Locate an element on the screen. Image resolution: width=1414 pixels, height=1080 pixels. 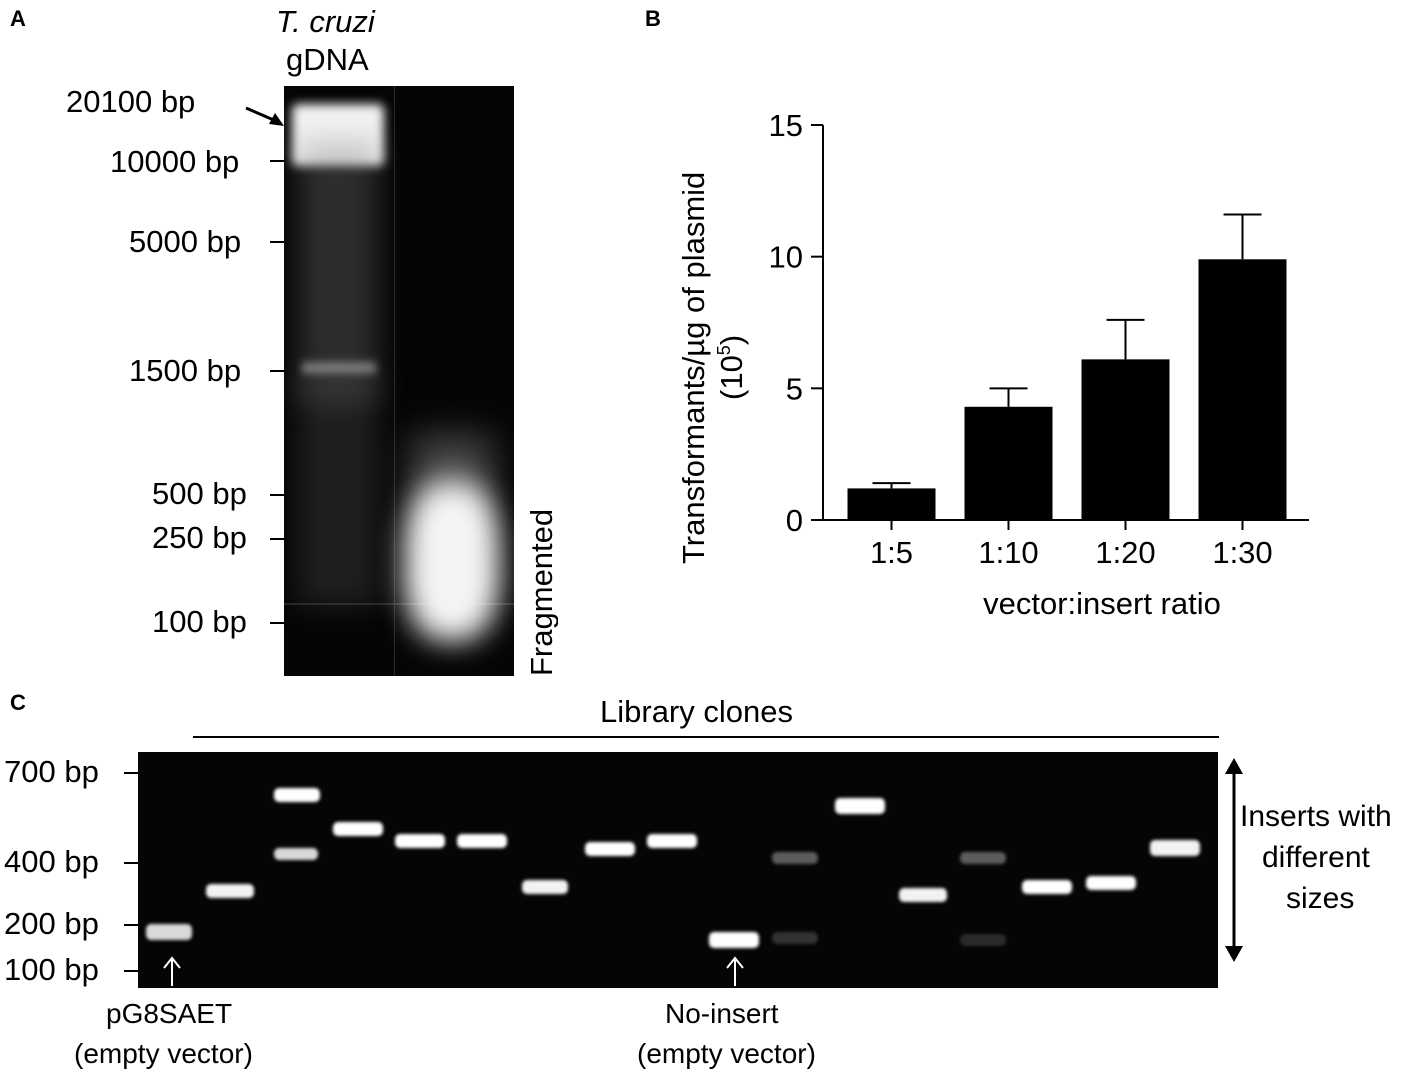
bar-1:30 is located at coordinates (1242, 389).